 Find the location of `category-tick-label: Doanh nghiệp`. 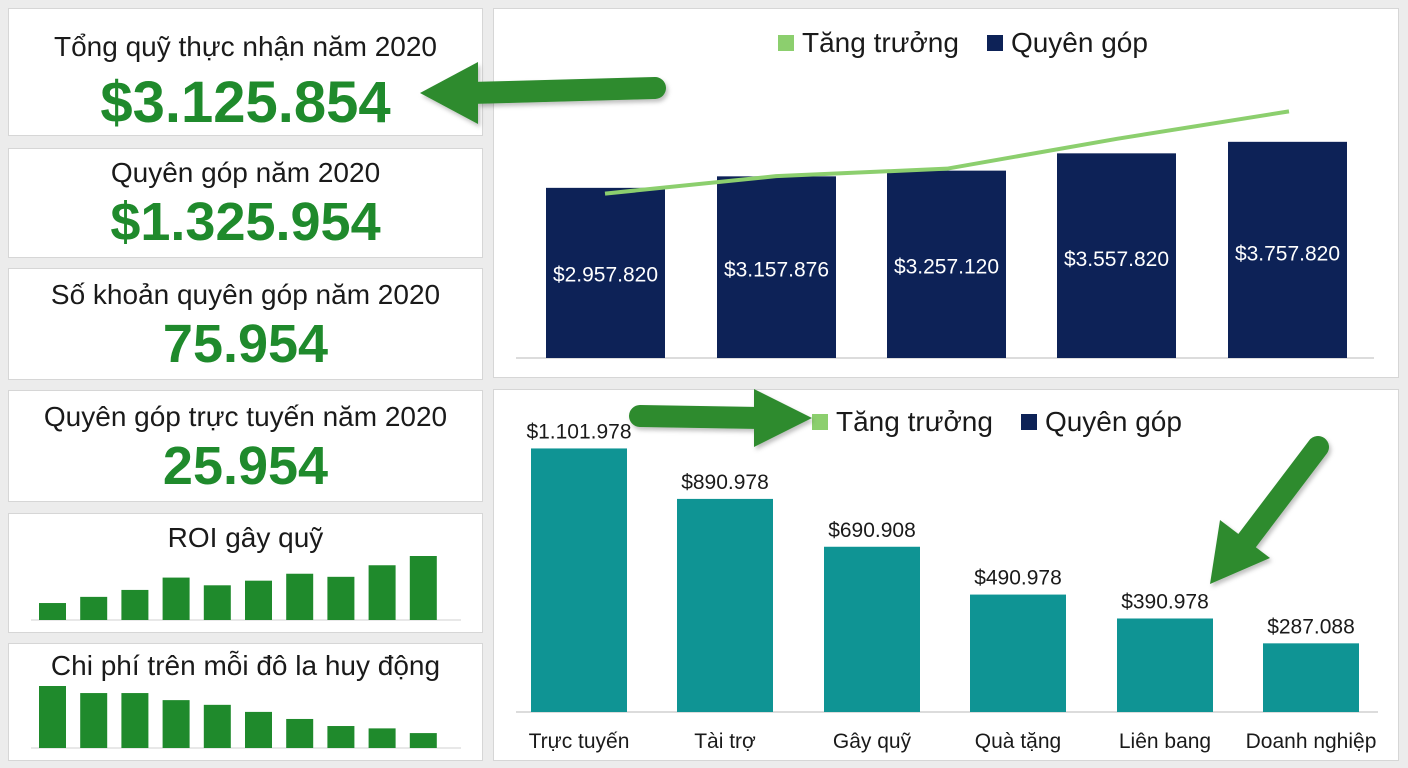

category-tick-label: Doanh nghiệp is located at coordinates (1311, 741).